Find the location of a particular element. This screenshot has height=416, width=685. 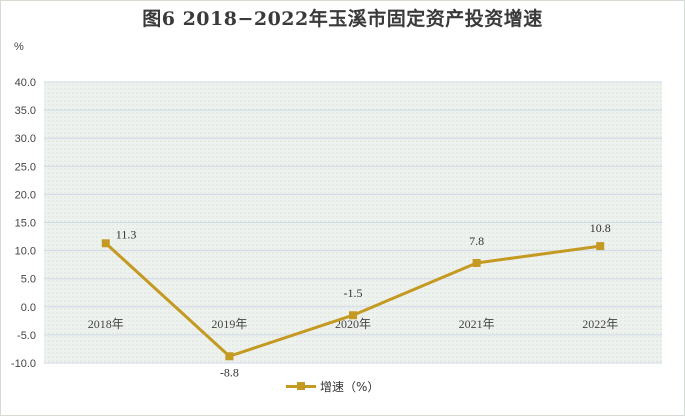

y-tick-label: 25.0 is located at coordinates (25, 167).